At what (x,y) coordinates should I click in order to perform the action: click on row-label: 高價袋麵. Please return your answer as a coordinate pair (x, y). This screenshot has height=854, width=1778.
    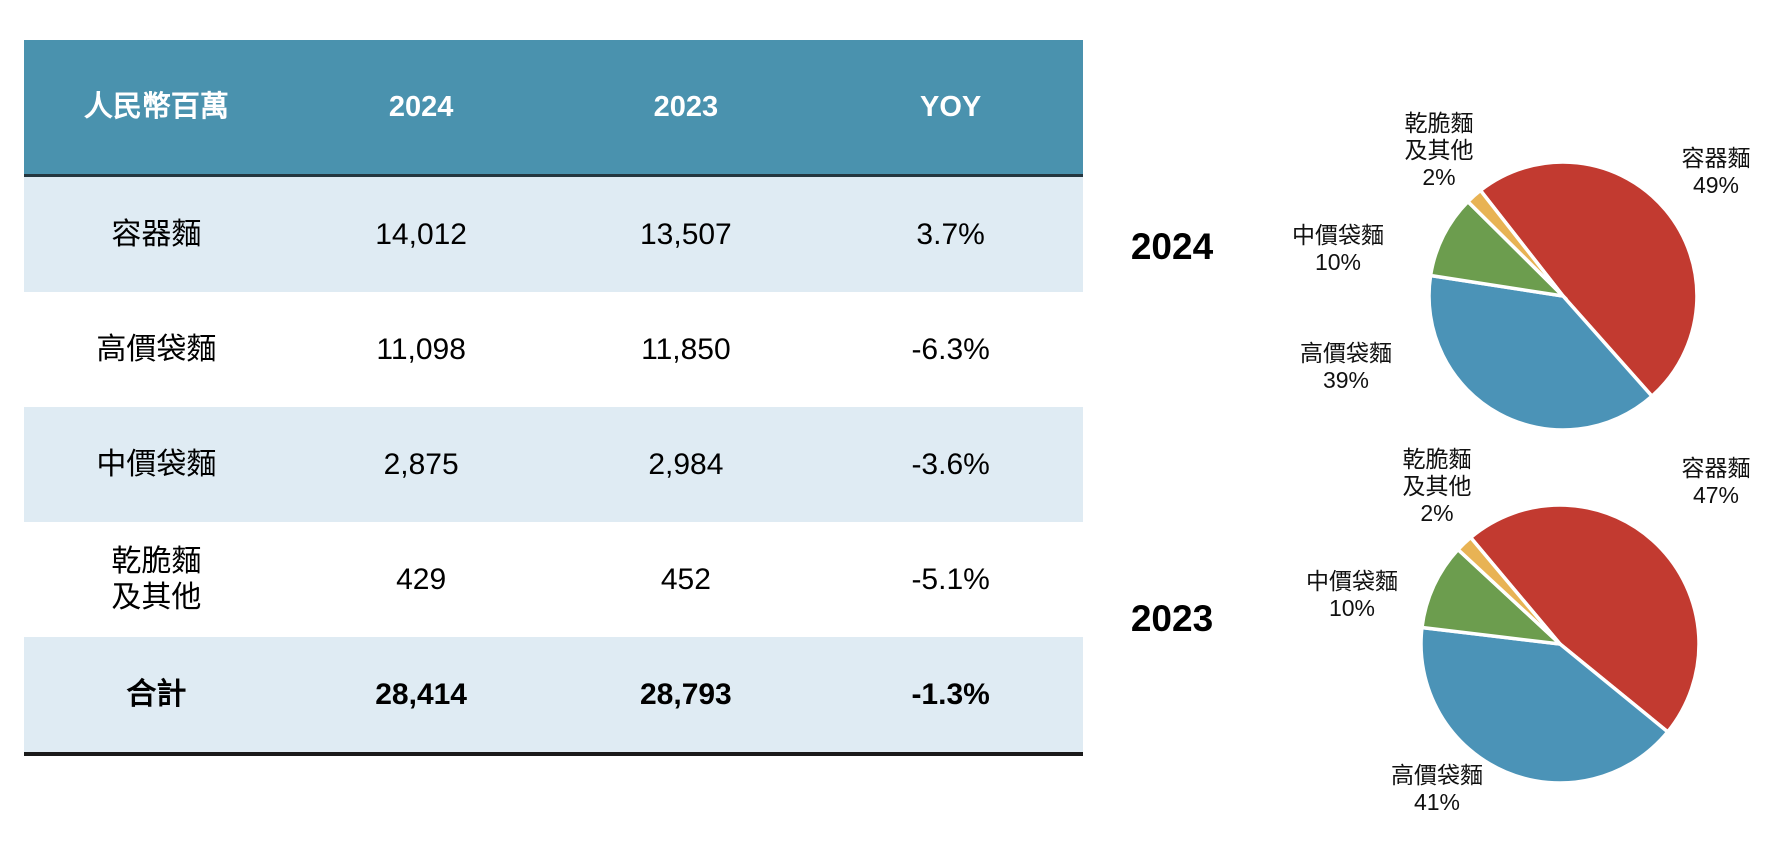
    Looking at the image, I should click on (156, 349).